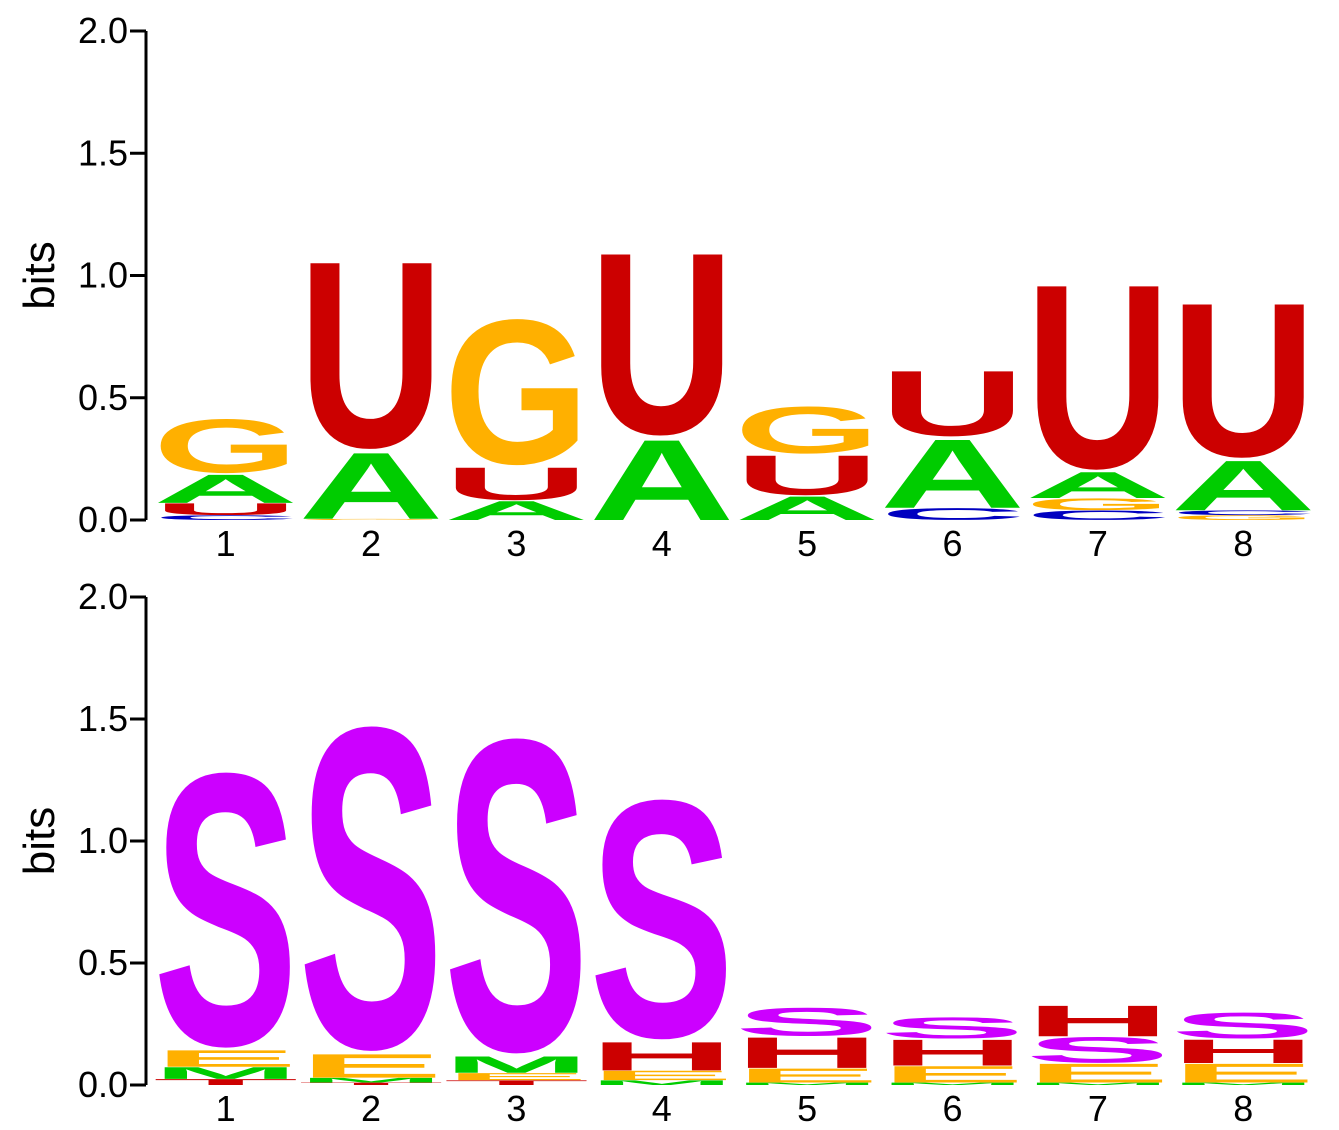  Describe the element at coordinates (370, 881) in the screenshot. I see `logo-glyph-S-pos2: S` at that location.